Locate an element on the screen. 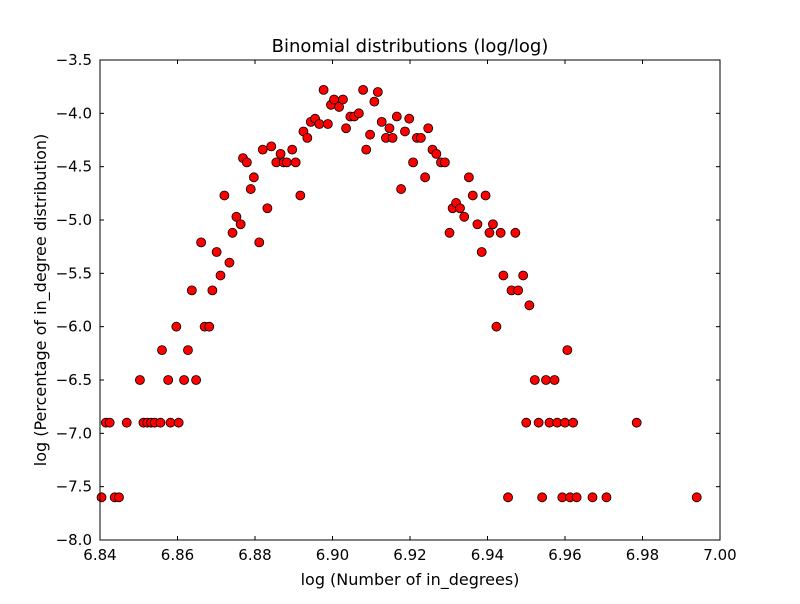 Image resolution: width=800 pixels, height=604 pixels. x-tick-label: 6.94 is located at coordinates (487, 555).